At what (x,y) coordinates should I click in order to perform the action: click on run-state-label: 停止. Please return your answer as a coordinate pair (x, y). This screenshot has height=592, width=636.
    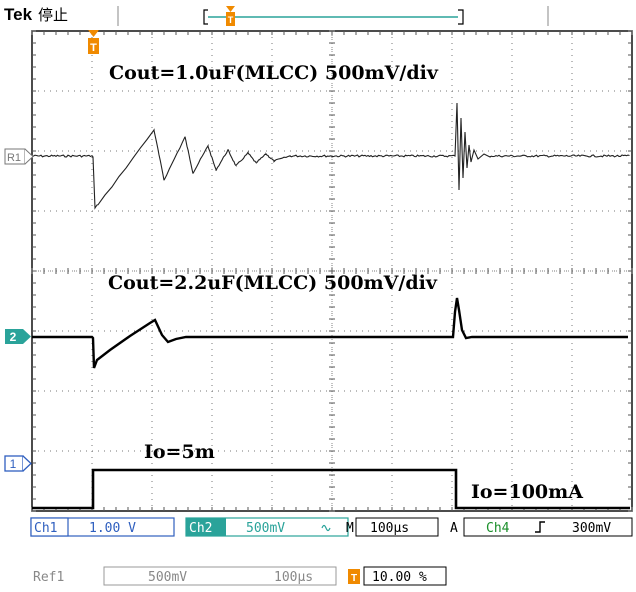
    Looking at the image, I should click on (53, 15).